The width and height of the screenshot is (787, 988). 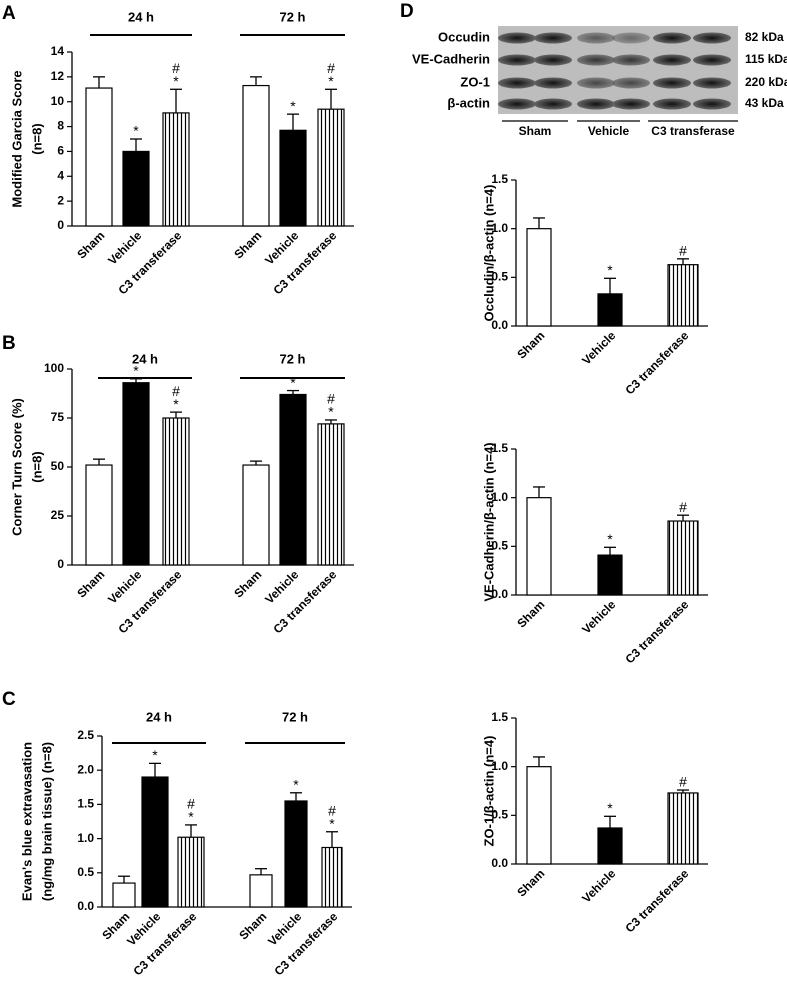 What do you see at coordinates (58, 417) in the screenshot?
I see `y-tick-label: 75` at bounding box center [58, 417].